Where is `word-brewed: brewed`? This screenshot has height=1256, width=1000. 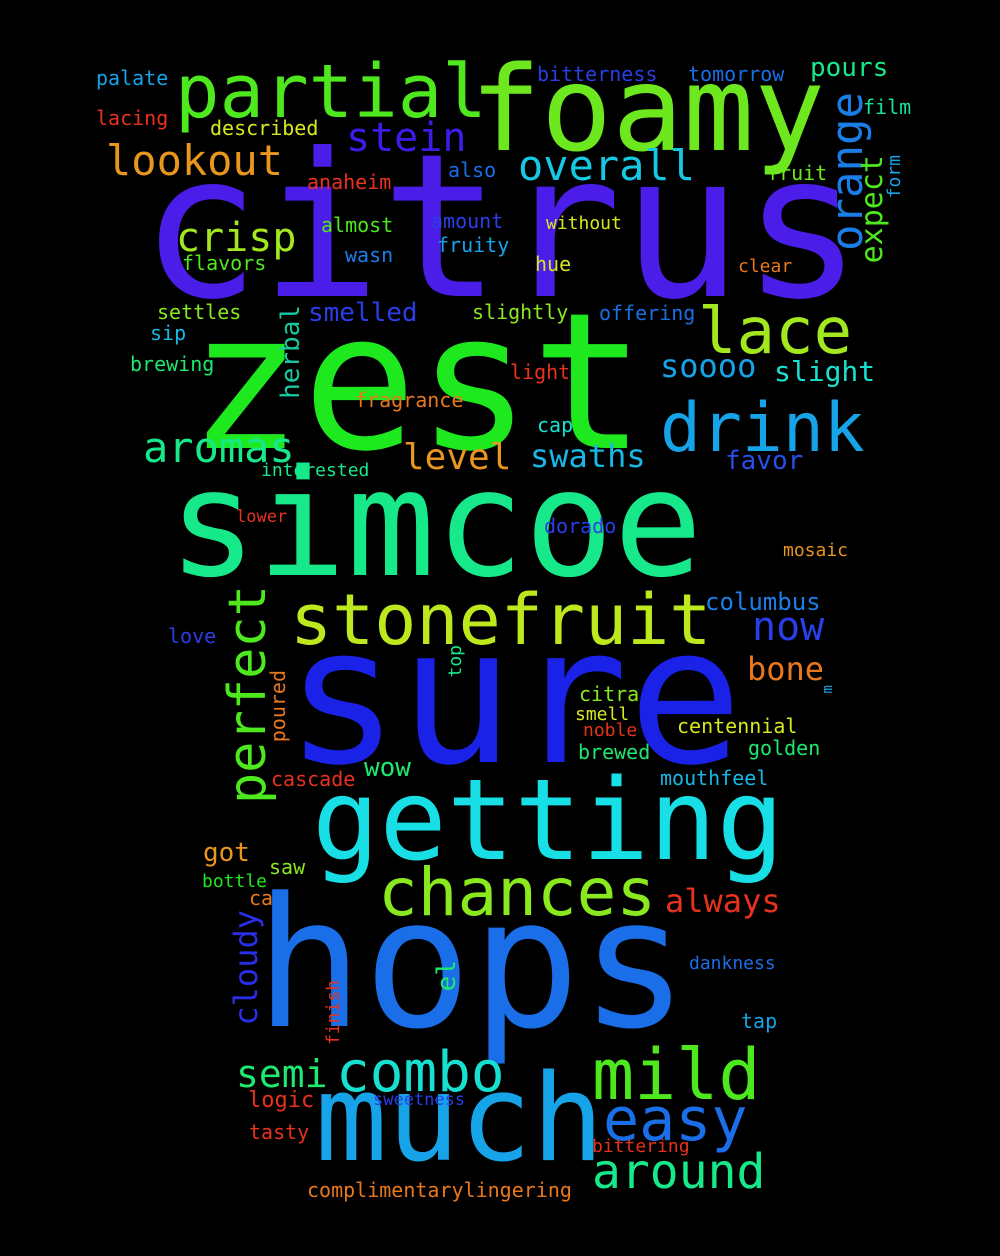 word-brewed: brewed is located at coordinates (614, 752).